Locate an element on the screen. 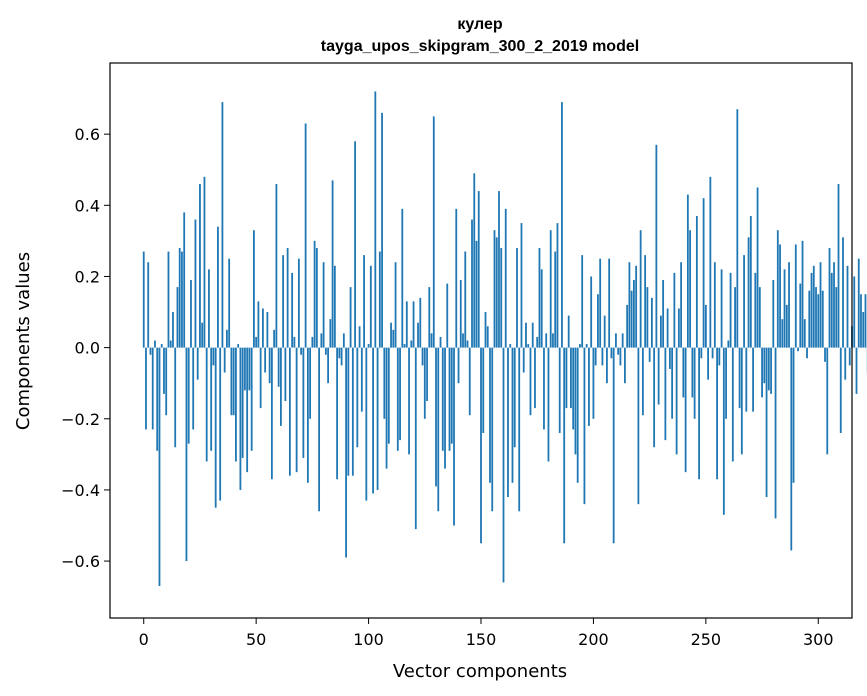 The width and height of the screenshot is (867, 696). chart-subtitle: tayga_upos_skipgram_300_2_2019 model is located at coordinates (480, 46).